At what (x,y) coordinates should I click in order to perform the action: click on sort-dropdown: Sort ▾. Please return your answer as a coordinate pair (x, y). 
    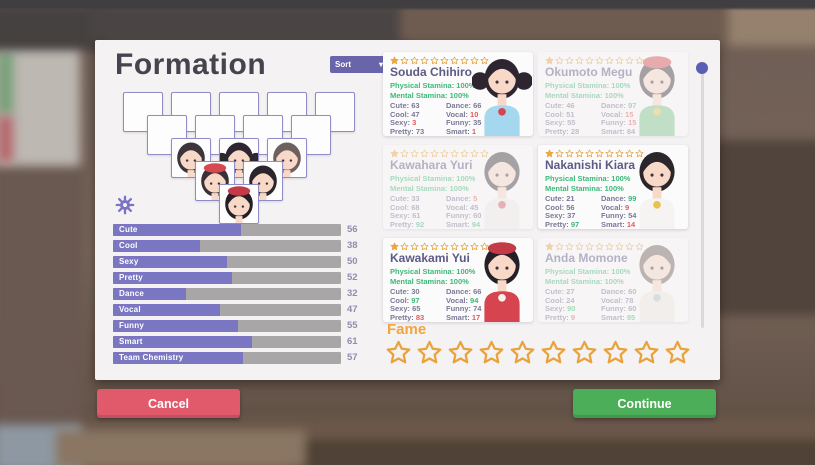
    Looking at the image, I should click on (359, 64).